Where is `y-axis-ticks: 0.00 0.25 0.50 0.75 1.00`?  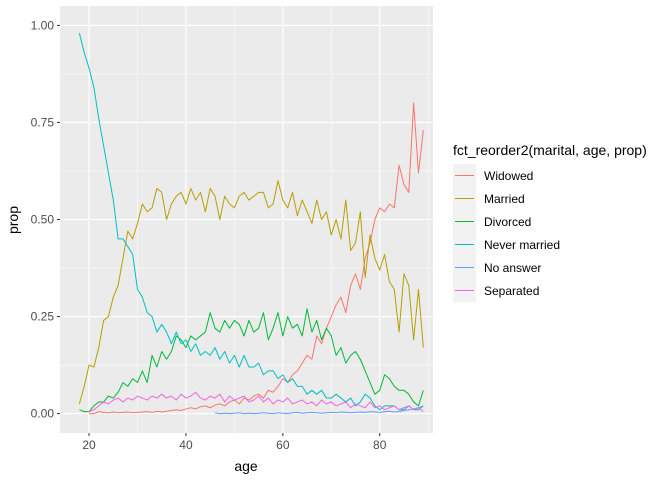 y-axis-ticks: 0.00 0.25 0.50 0.75 1.00 is located at coordinates (45, 219).